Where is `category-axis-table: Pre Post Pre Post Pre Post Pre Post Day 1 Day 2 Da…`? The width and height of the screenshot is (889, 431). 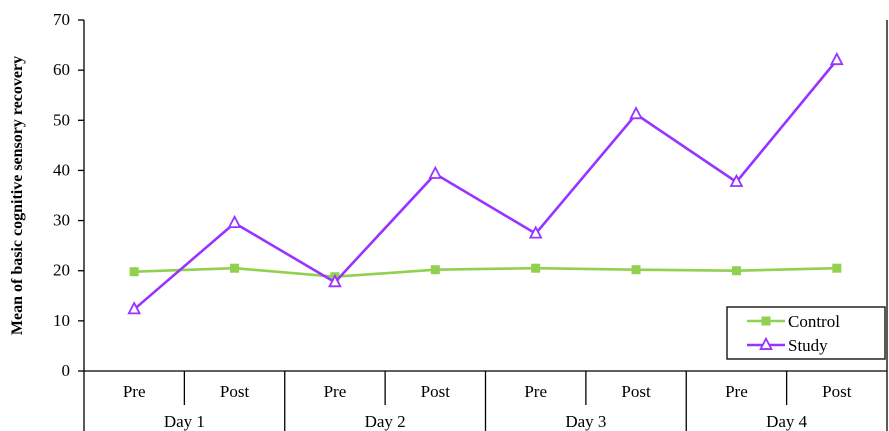 category-axis-table: Pre Post Pre Post Pre Post Pre Post Day 1 Day 2 Da… is located at coordinates (485, 401).